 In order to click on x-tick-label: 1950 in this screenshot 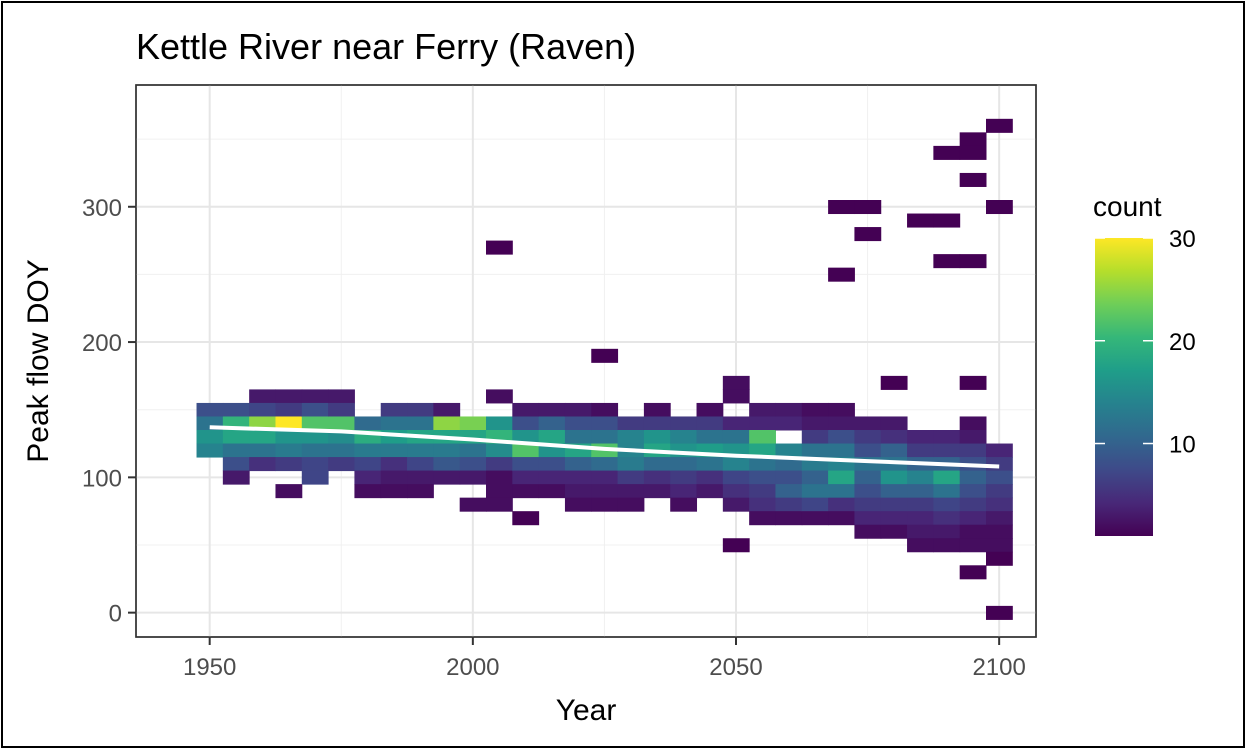, I will do `click(209, 667)`.